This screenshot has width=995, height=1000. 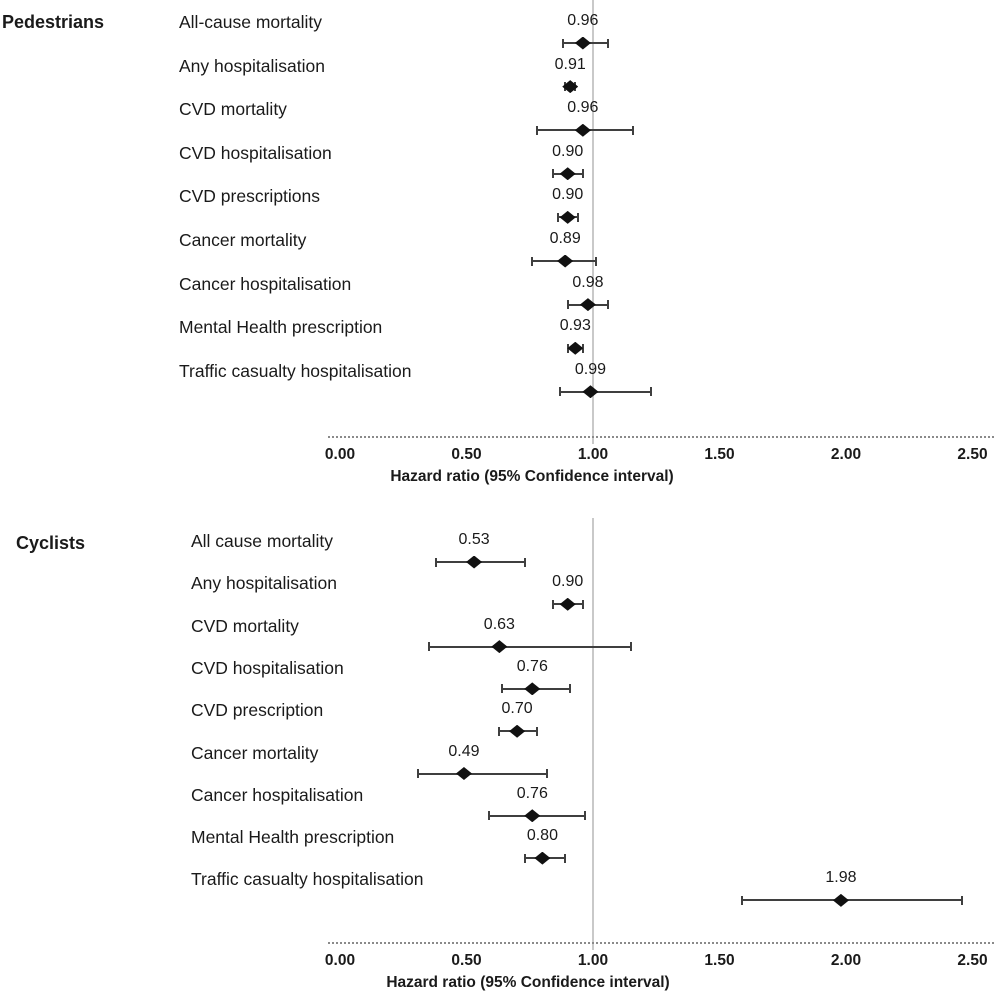 What do you see at coordinates (565, 238) in the screenshot?
I see `hr-value-label: 0.89` at bounding box center [565, 238].